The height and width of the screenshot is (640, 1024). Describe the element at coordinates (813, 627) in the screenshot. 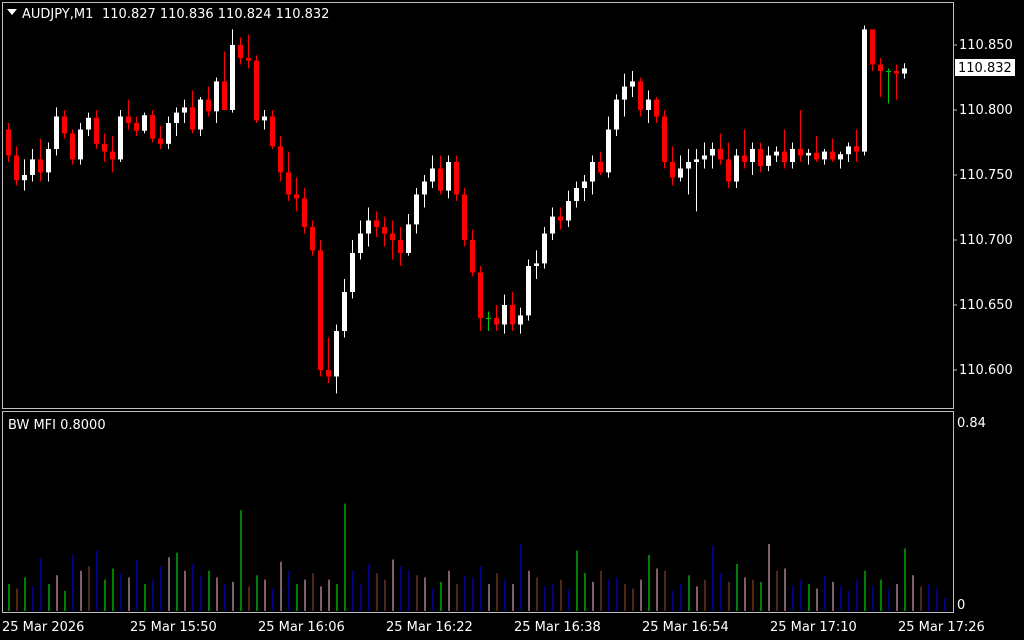

I see `time-tick: 25 Mar 17:10` at that location.